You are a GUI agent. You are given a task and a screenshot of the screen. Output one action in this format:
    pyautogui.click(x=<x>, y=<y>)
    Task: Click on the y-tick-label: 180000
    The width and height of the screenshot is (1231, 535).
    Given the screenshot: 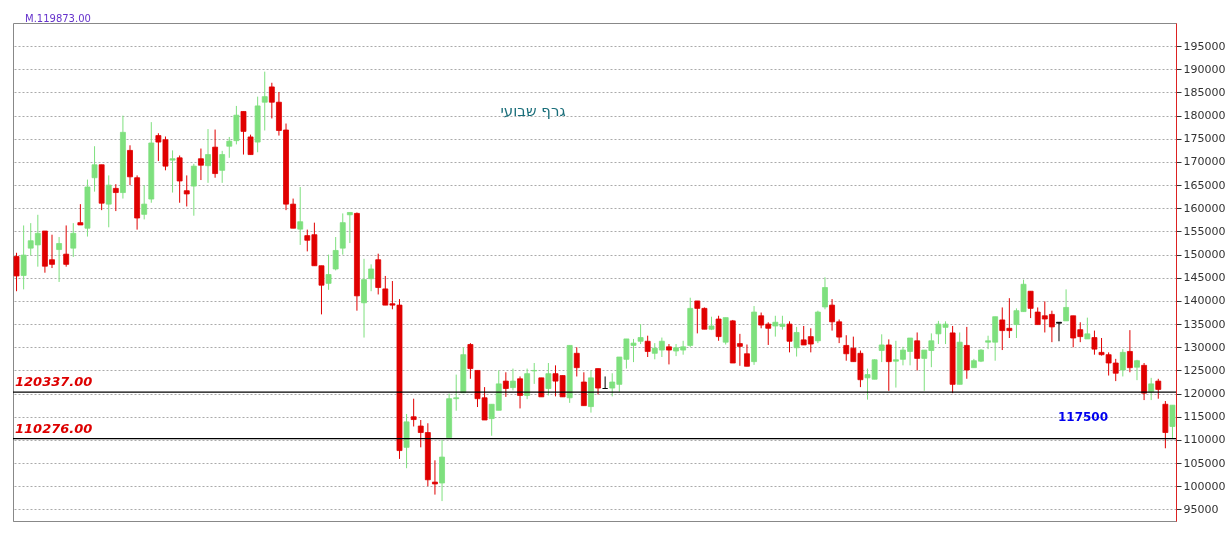 What is the action you would take?
    pyautogui.click(x=1204, y=116)
    